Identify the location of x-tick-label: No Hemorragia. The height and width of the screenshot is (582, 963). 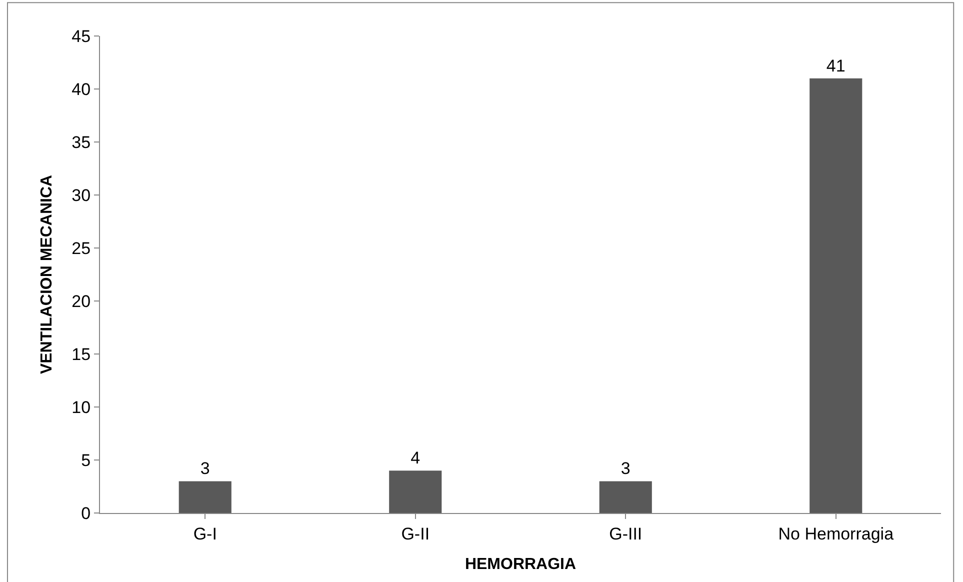
(836, 534).